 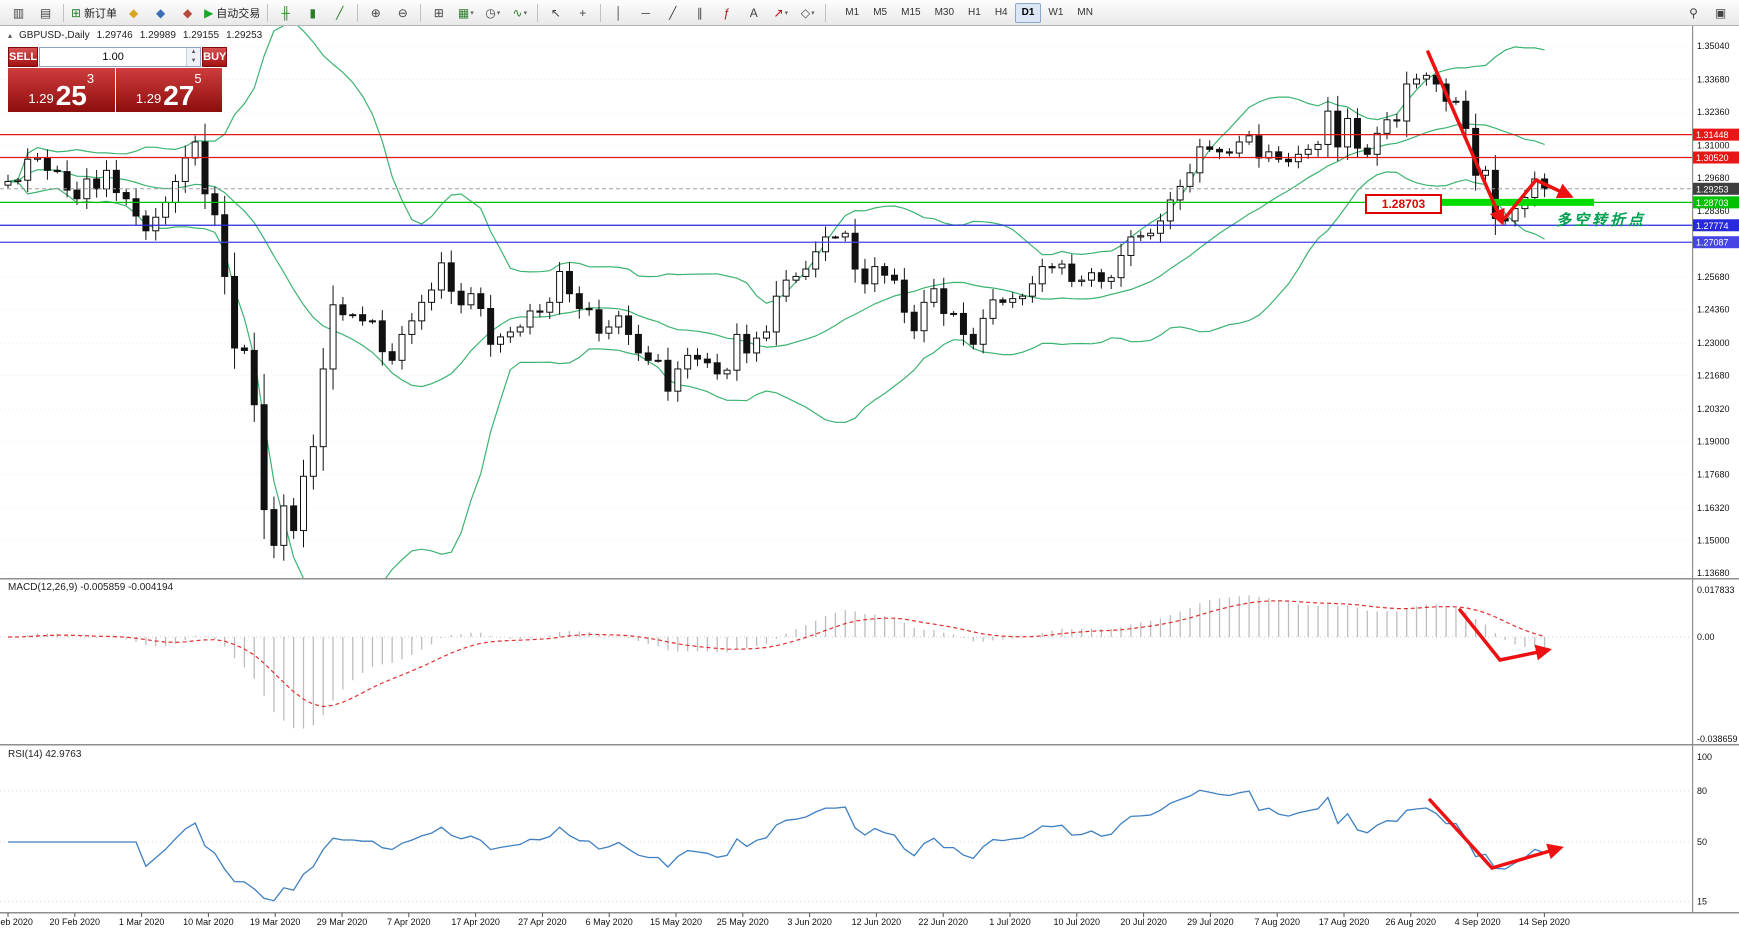 What do you see at coordinates (342, 922) in the screenshot?
I see `date-label: 29 Mar 2020` at bounding box center [342, 922].